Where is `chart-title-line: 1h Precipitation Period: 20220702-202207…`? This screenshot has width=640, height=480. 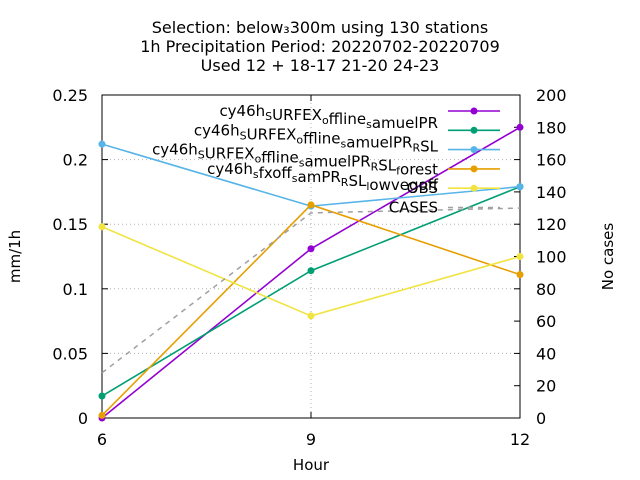
chart-title-line: 1h Precipitation Period: 20220702-202207… is located at coordinates (320, 46).